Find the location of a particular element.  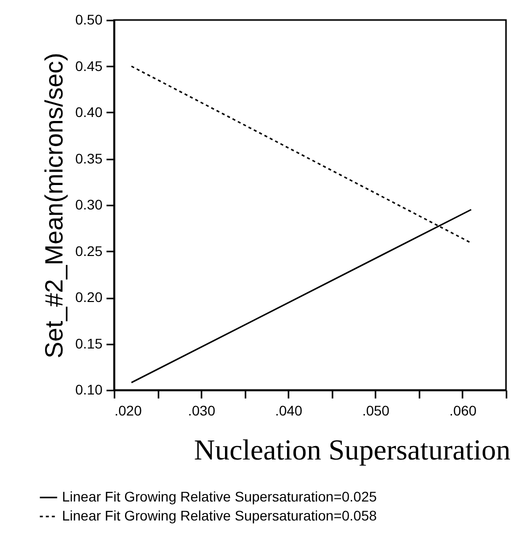

y-tick-label: 0.25 is located at coordinates (89, 250).